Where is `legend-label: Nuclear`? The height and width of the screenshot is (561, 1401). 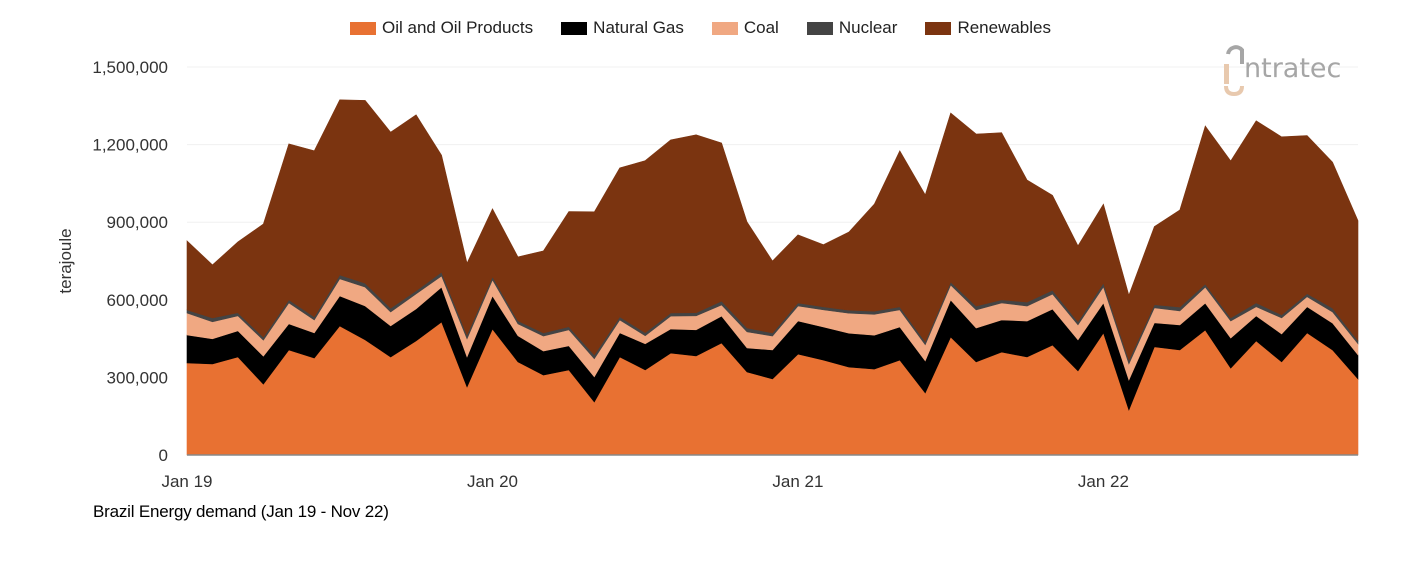 legend-label: Nuclear is located at coordinates (868, 27).